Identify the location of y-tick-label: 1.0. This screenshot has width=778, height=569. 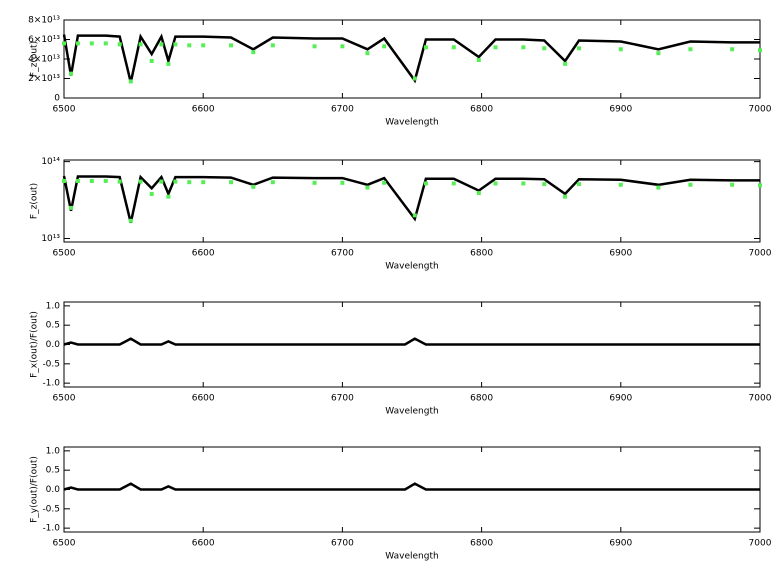
(53, 306).